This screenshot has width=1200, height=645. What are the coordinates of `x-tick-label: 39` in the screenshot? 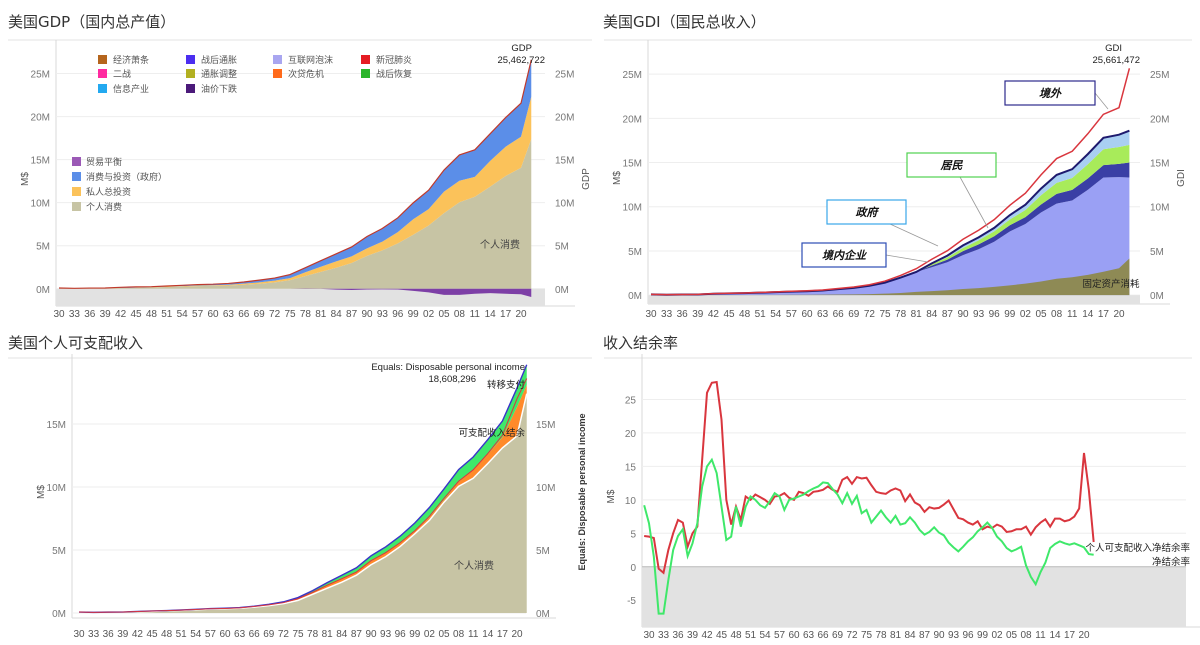 It's located at (123, 634).